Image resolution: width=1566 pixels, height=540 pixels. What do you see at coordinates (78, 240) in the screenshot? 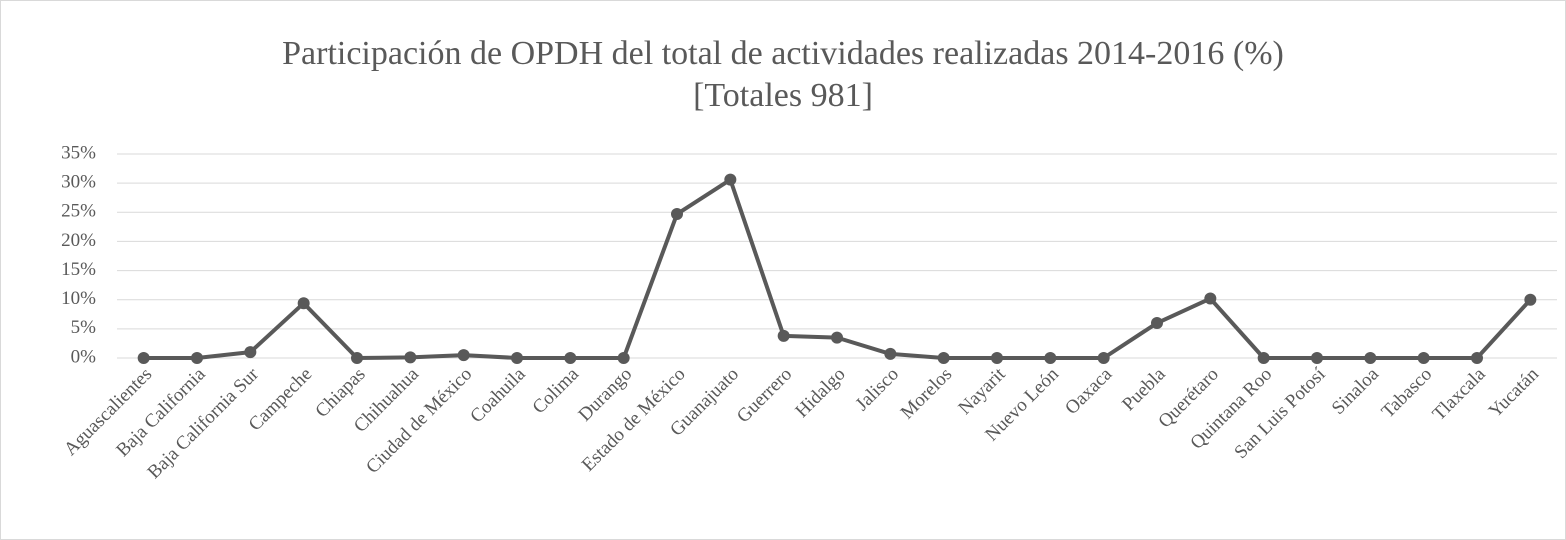
I see `y-tick-label: 20%` at bounding box center [78, 240].